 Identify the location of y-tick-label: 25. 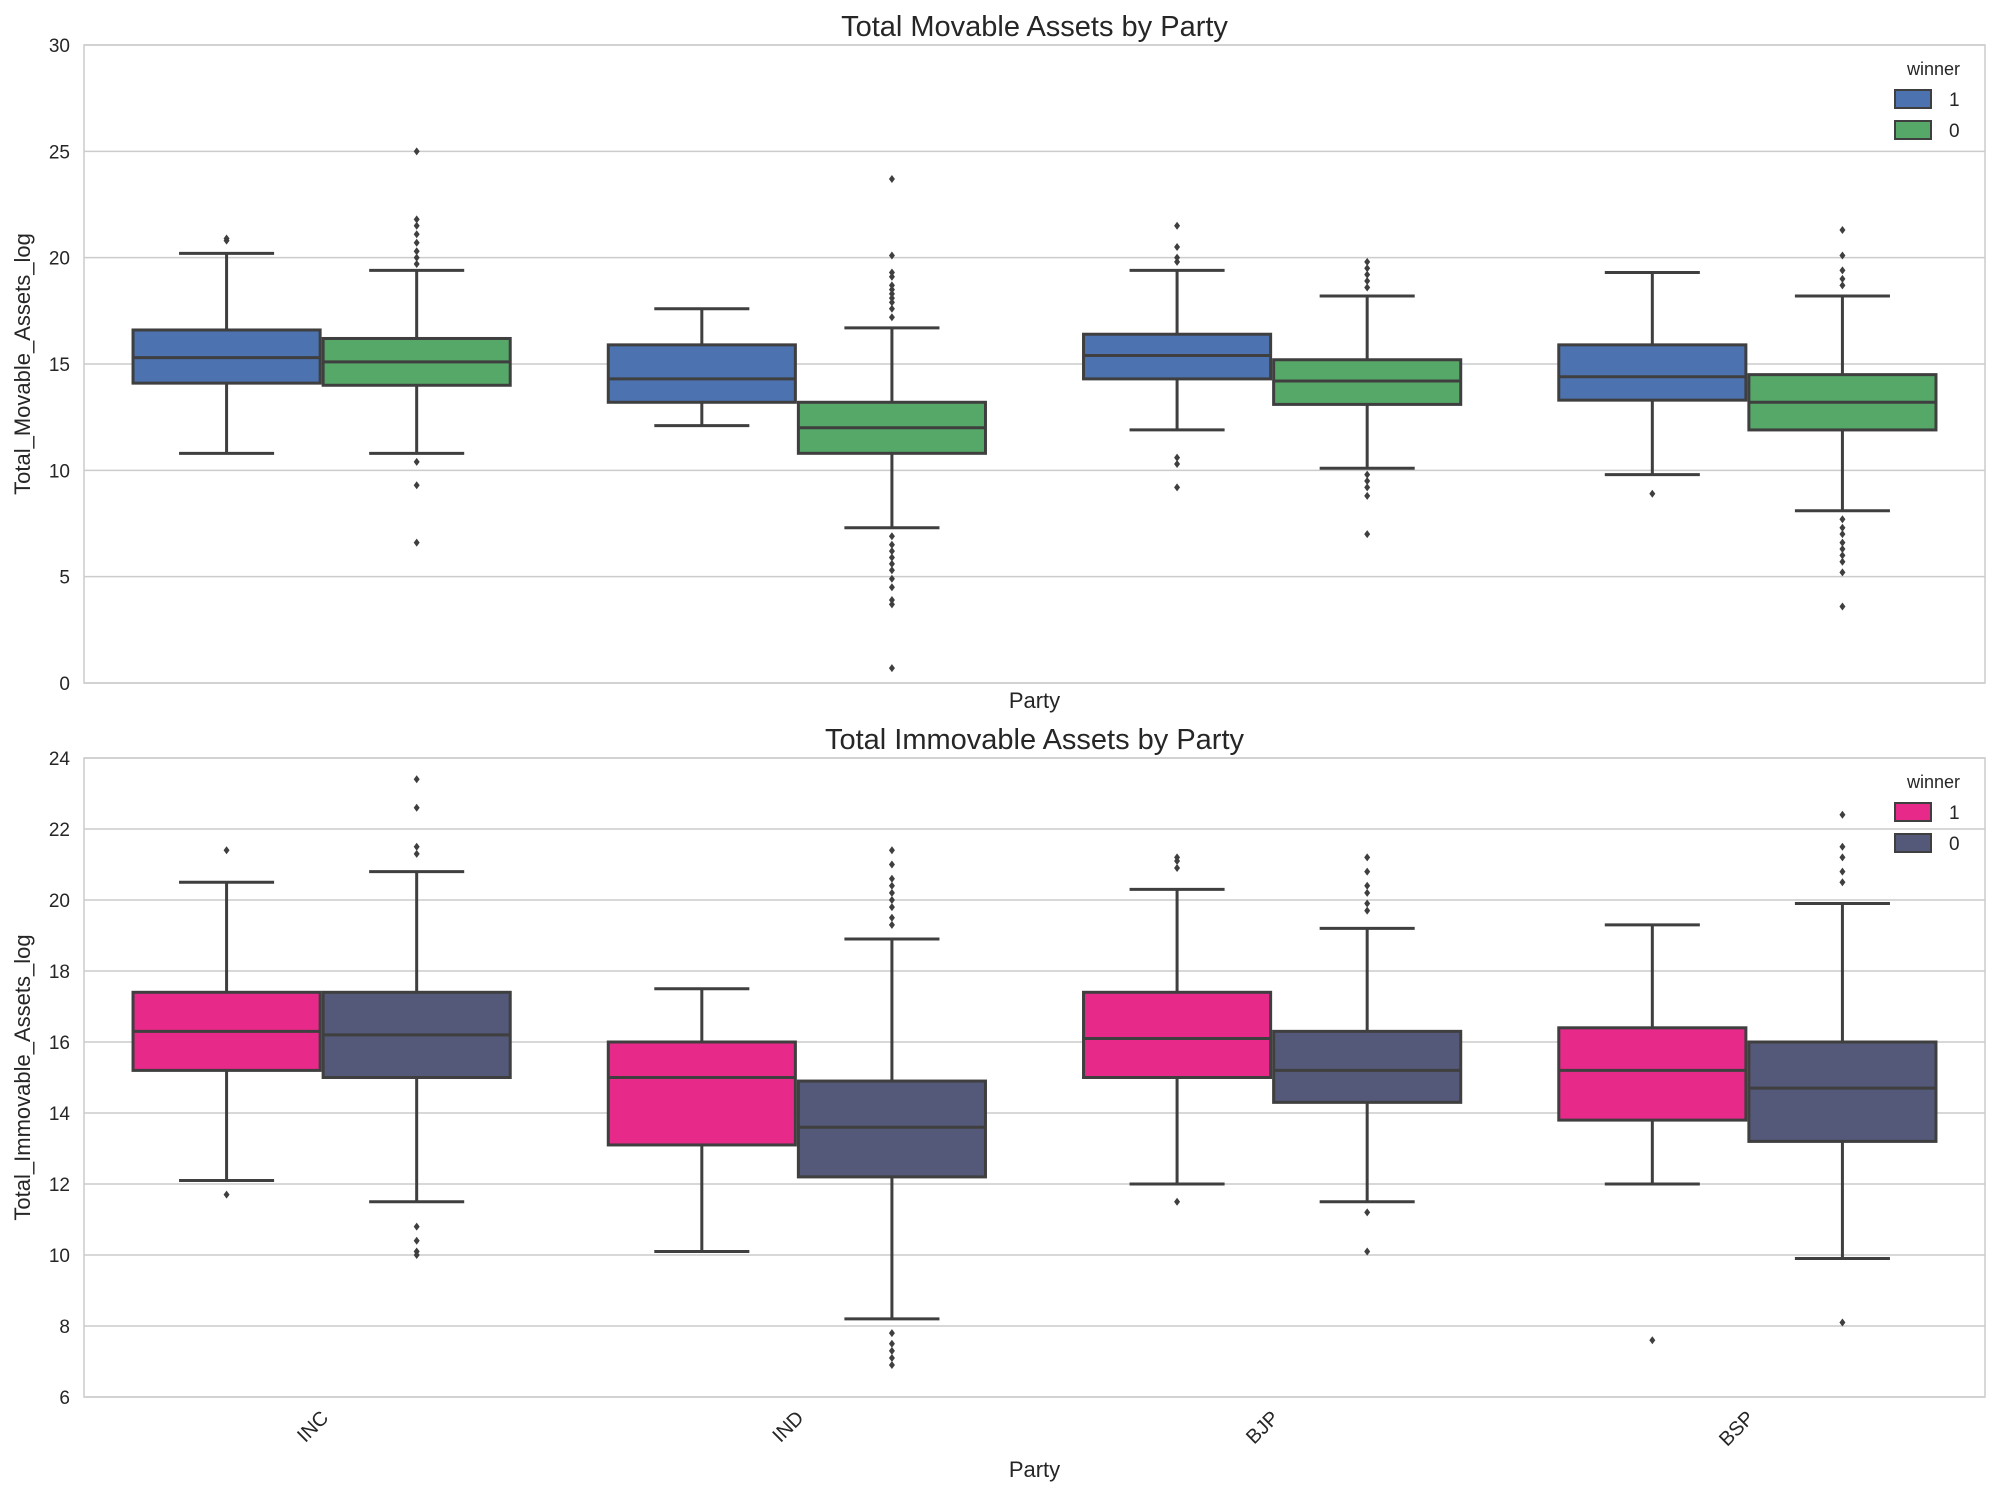
(59, 152).